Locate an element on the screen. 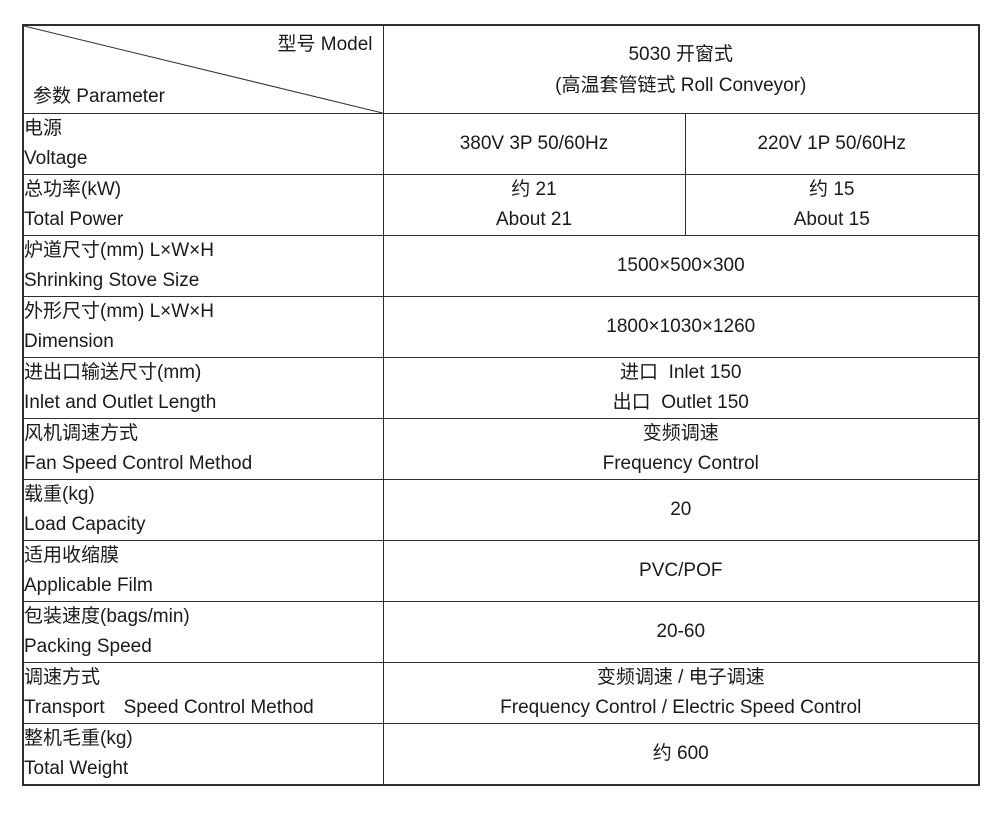 This screenshot has height=817, width=1000. label-total-power-zh: 总功率(kW) is located at coordinates (73, 189).